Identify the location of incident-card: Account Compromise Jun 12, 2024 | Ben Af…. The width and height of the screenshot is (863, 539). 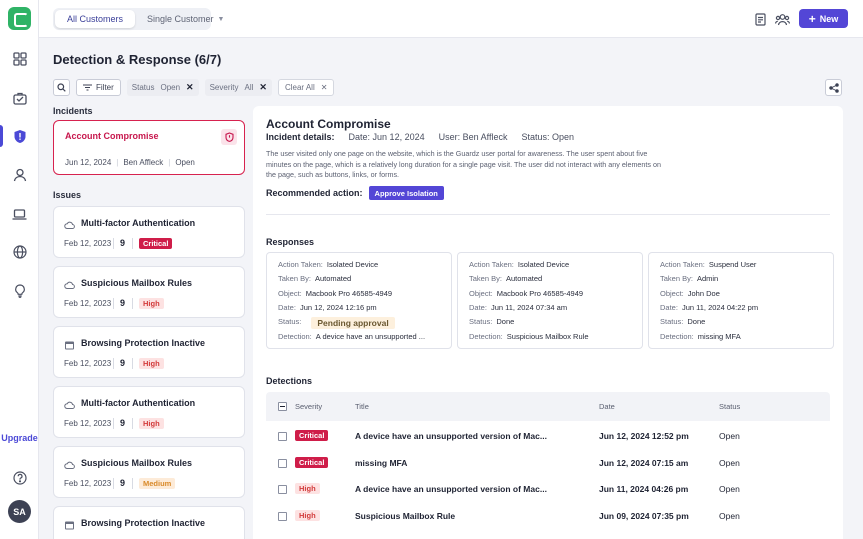
(149, 147).